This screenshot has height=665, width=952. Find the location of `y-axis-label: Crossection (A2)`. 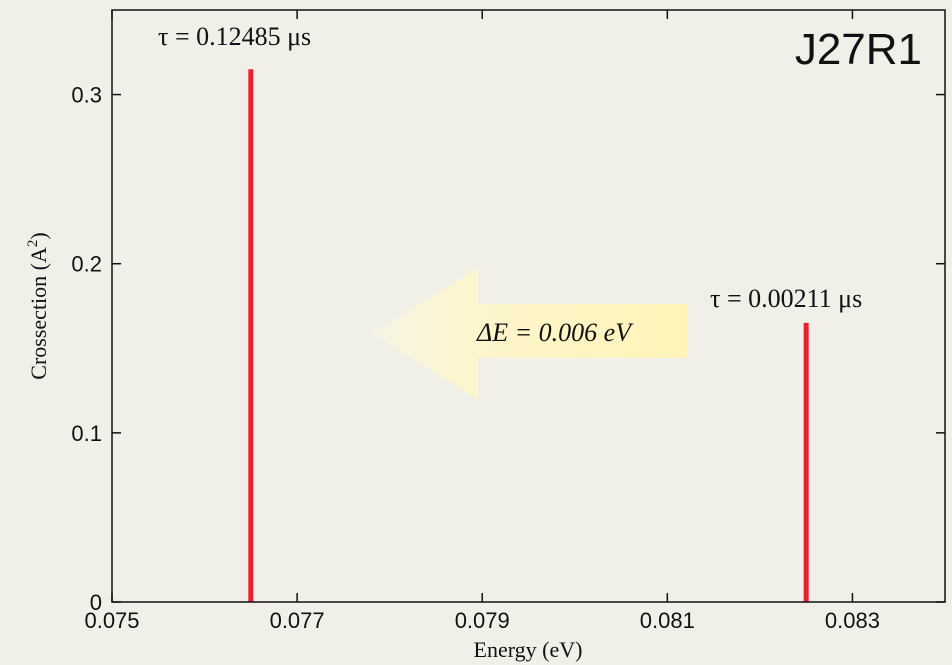

y-axis-label: Crossection (A2) is located at coordinates (38, 305).